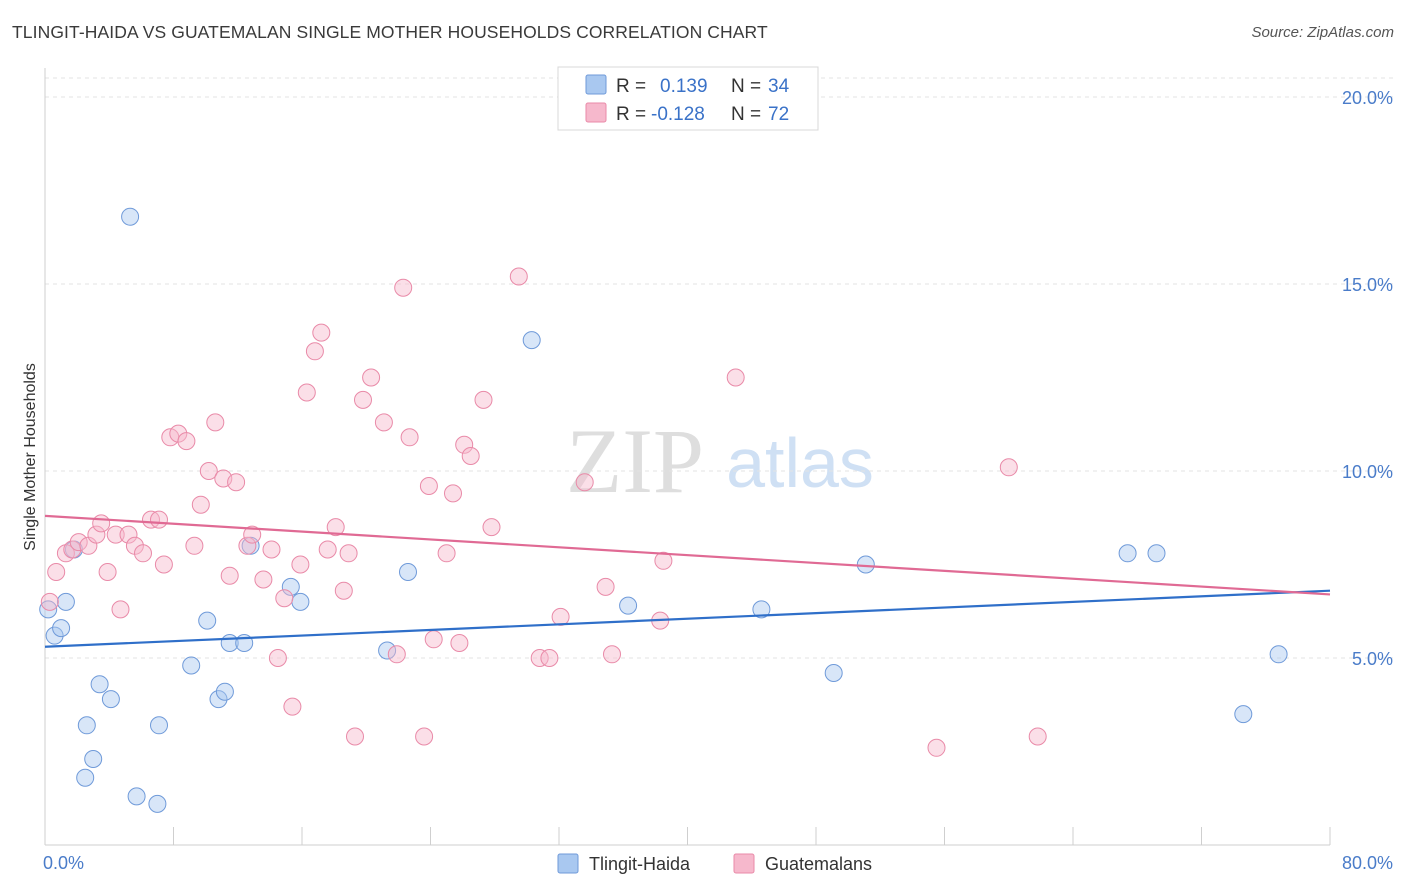 This screenshot has height=892, width=1406. What do you see at coordinates (1367, 472) in the screenshot?
I see `y-tick-label: 10.0%` at bounding box center [1367, 472].